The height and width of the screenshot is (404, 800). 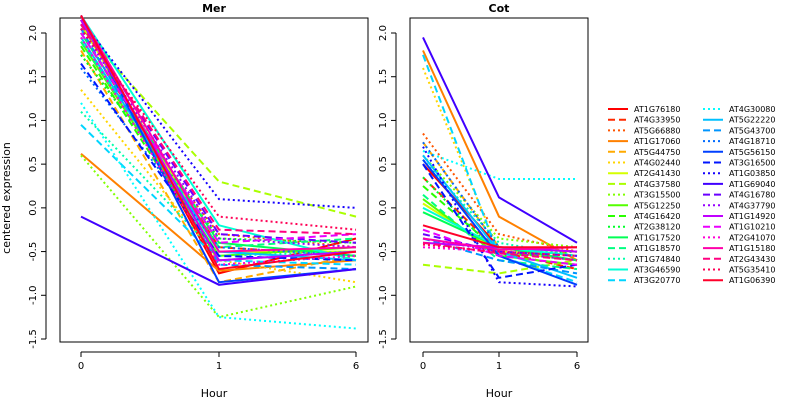 I want to click on panel-title: Mer, so click(x=214, y=8).